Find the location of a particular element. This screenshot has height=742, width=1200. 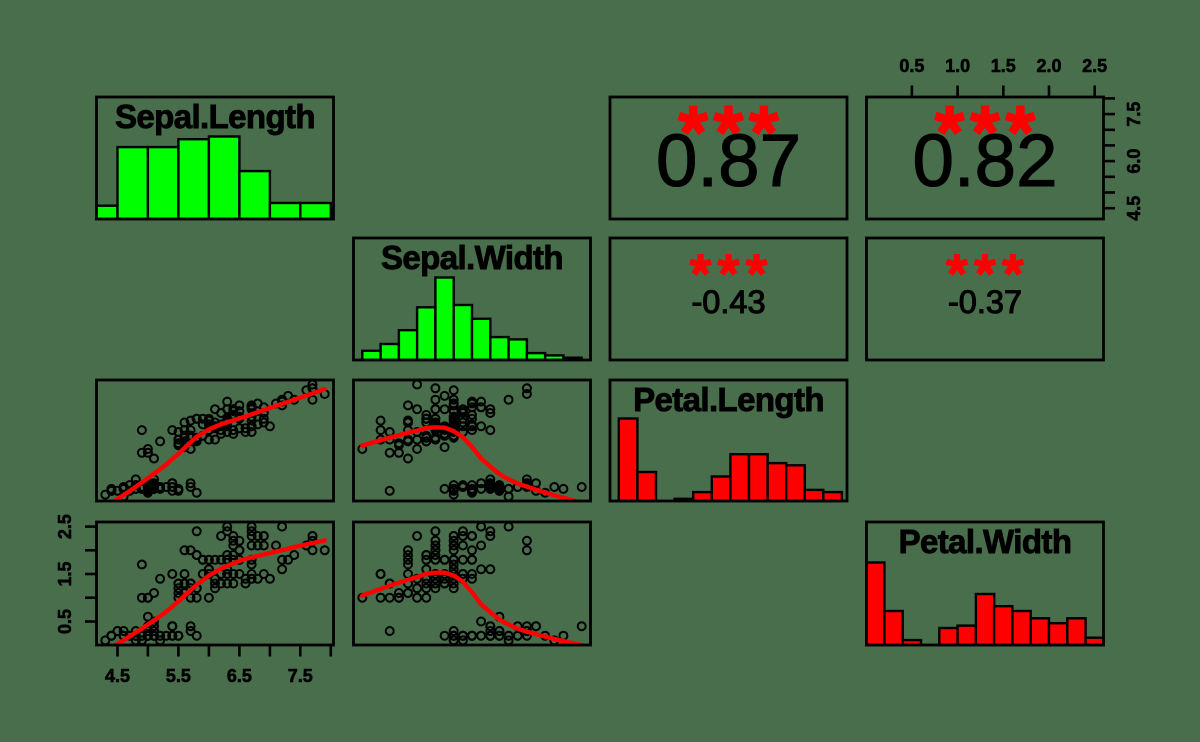

svg-text: -0.43 is located at coordinates (728, 302).